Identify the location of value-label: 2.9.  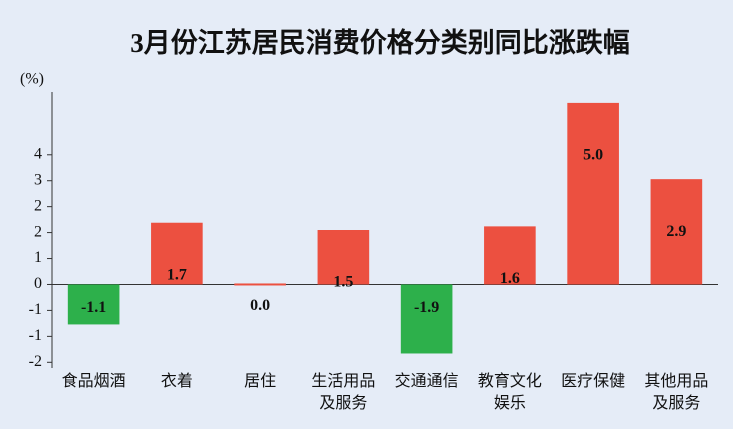
(676, 231).